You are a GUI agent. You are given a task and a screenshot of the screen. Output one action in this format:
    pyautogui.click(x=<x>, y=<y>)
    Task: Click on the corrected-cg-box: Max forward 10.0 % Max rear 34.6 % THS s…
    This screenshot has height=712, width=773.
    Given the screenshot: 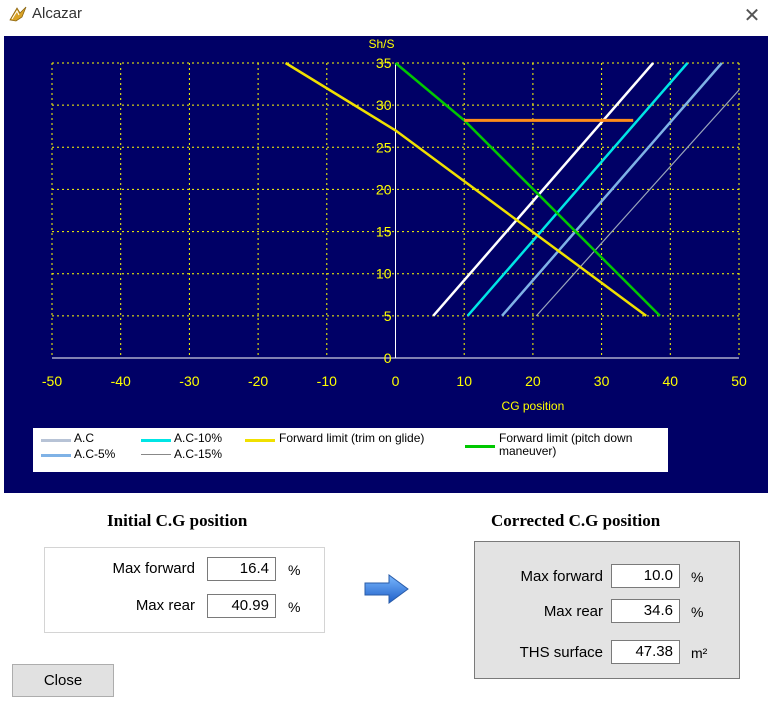 What is the action you would take?
    pyautogui.click(x=607, y=610)
    